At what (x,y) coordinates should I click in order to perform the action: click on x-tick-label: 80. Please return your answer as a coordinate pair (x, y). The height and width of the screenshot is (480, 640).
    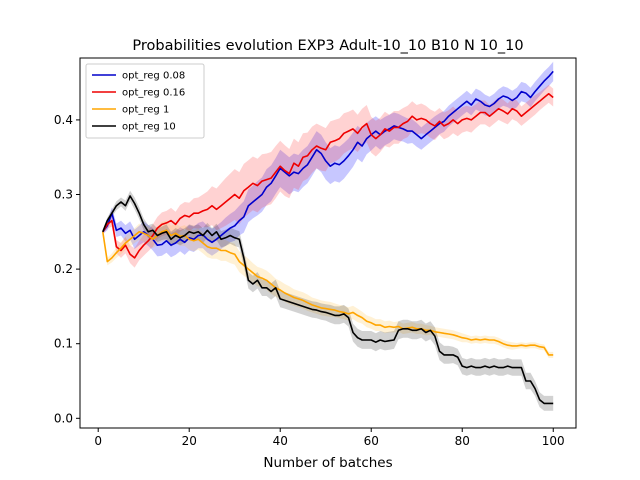
    Looking at the image, I should click on (462, 441).